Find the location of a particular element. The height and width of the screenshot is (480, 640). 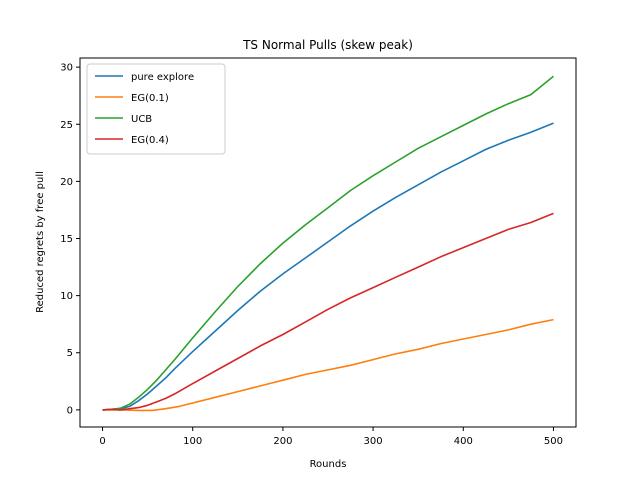

x-tick-label: 400 is located at coordinates (463, 441).